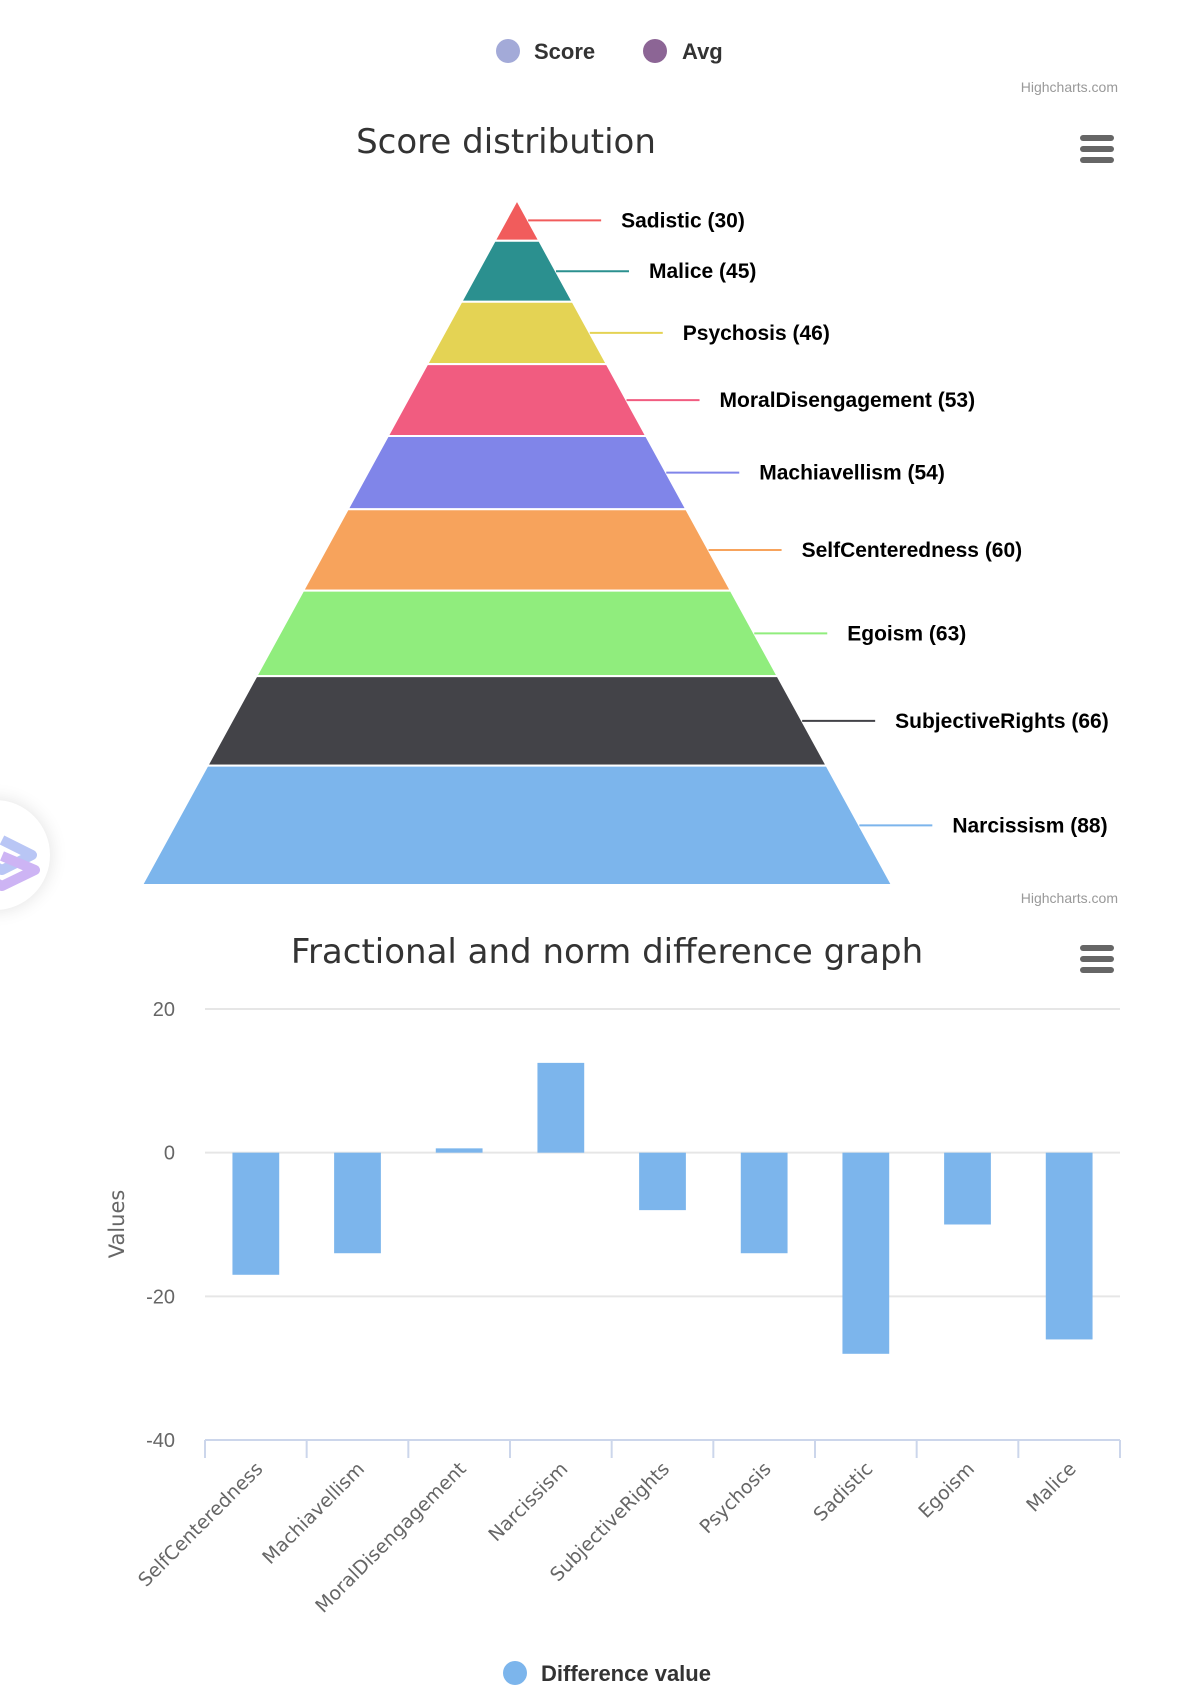 The height and width of the screenshot is (1687, 1200). What do you see at coordinates (852, 473) in the screenshot?
I see `pyramid-data-label: Machiavellism (54)` at bounding box center [852, 473].